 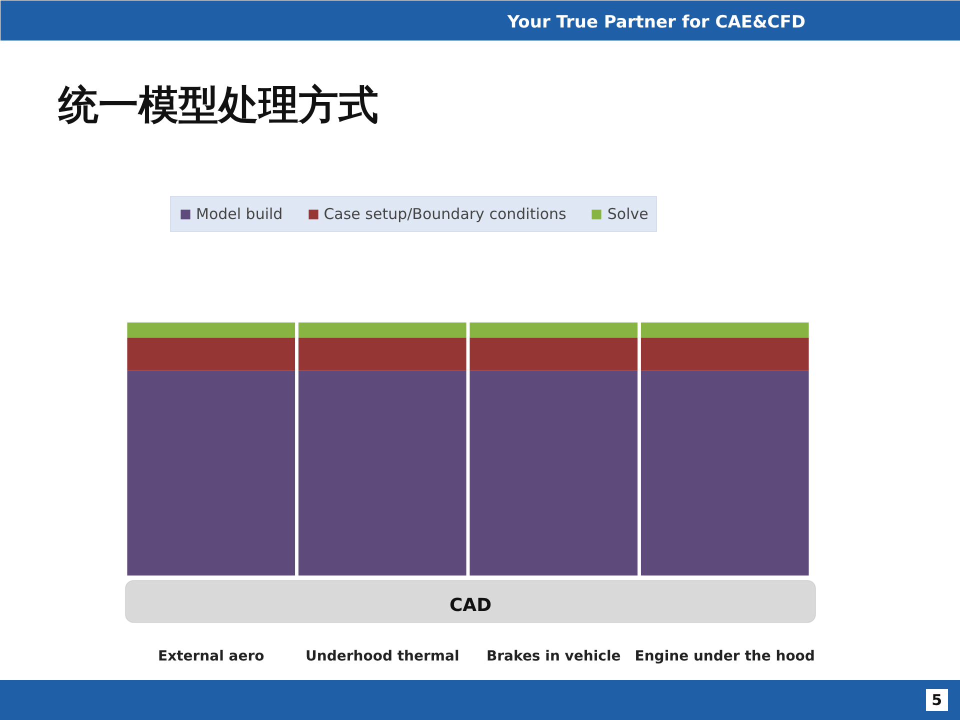 What do you see at coordinates (656, 22) in the screenshot?
I see `text: Your True Partner for CAE&CFD` at bounding box center [656, 22].